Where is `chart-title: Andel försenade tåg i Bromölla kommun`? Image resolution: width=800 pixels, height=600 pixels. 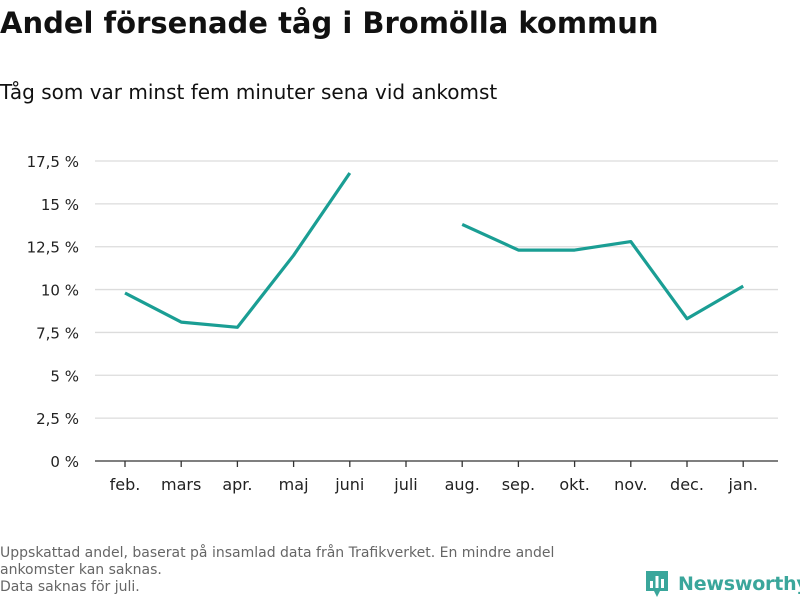 chart-title: Andel försenade tåg i Bromölla kommun is located at coordinates (329, 23).